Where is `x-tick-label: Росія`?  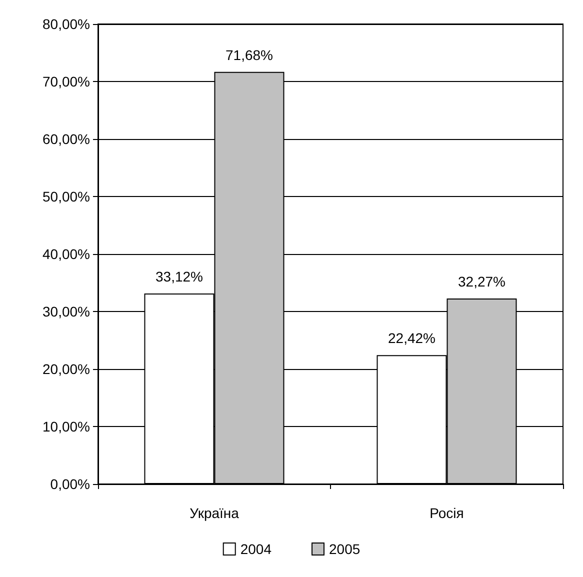 x-tick-label: Росія is located at coordinates (447, 513).